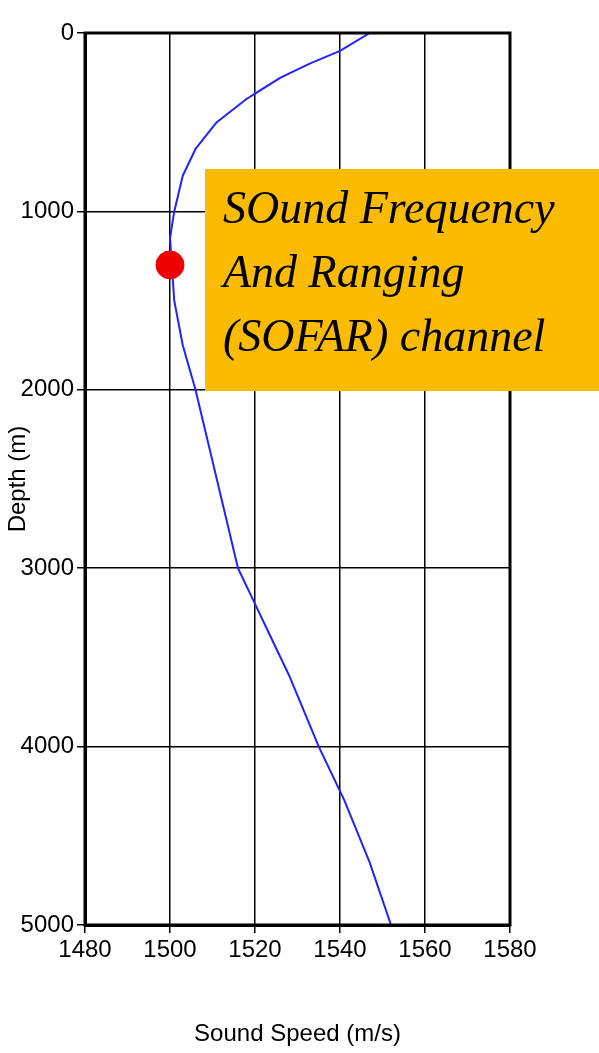  What do you see at coordinates (297, 1033) in the screenshot?
I see `x-axis-title: Sound Speed (m/s)` at bounding box center [297, 1033].